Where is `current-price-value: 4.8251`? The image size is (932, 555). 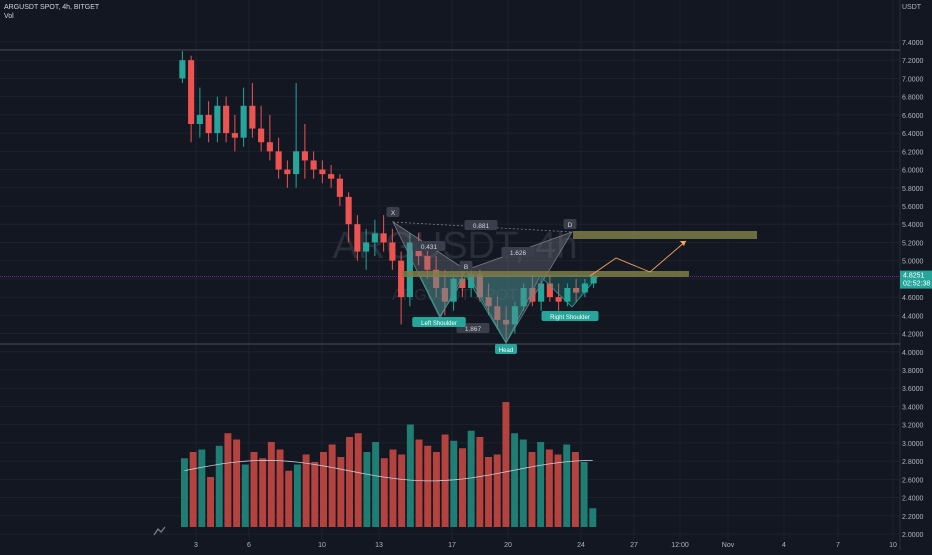
current-price-value: 4.8251 is located at coordinates (914, 276).